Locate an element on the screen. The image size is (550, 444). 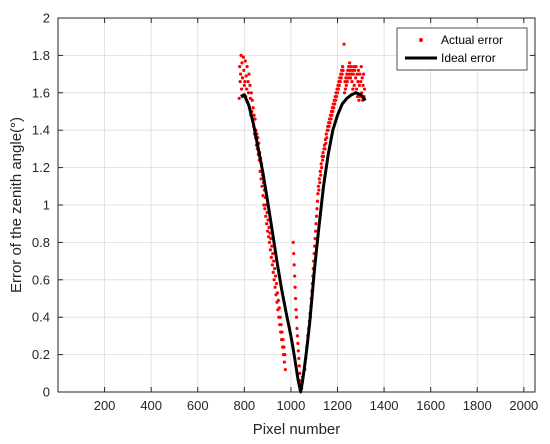
y-tick-label: 1.4 is located at coordinates (41, 130).